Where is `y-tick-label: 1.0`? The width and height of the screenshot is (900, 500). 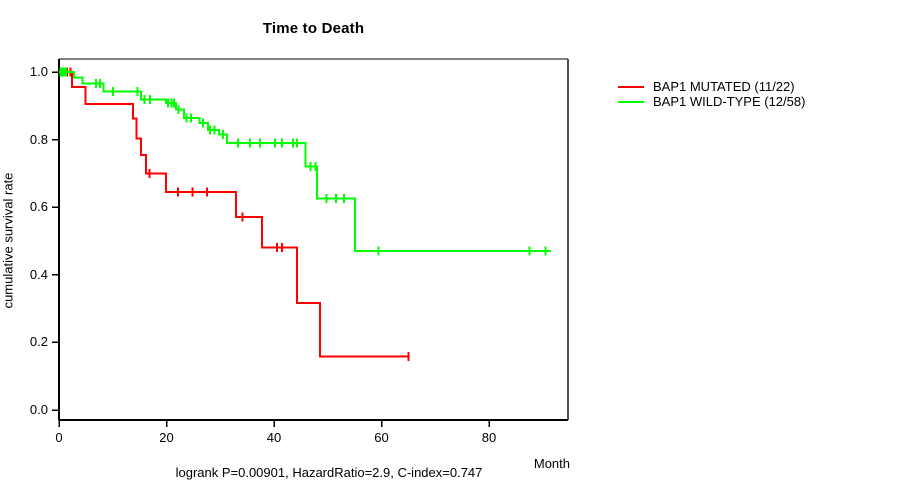 y-tick-label: 1.0 is located at coordinates (38, 71).